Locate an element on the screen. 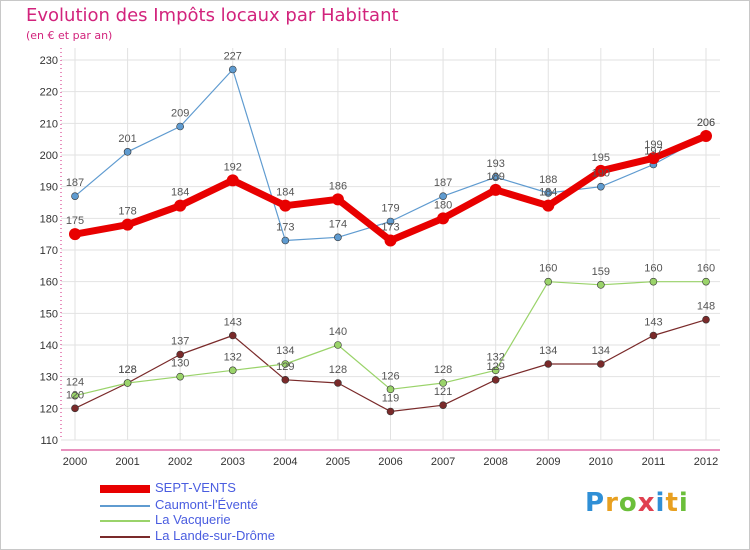 The image size is (750, 550). data-label: 179 is located at coordinates (390, 209).